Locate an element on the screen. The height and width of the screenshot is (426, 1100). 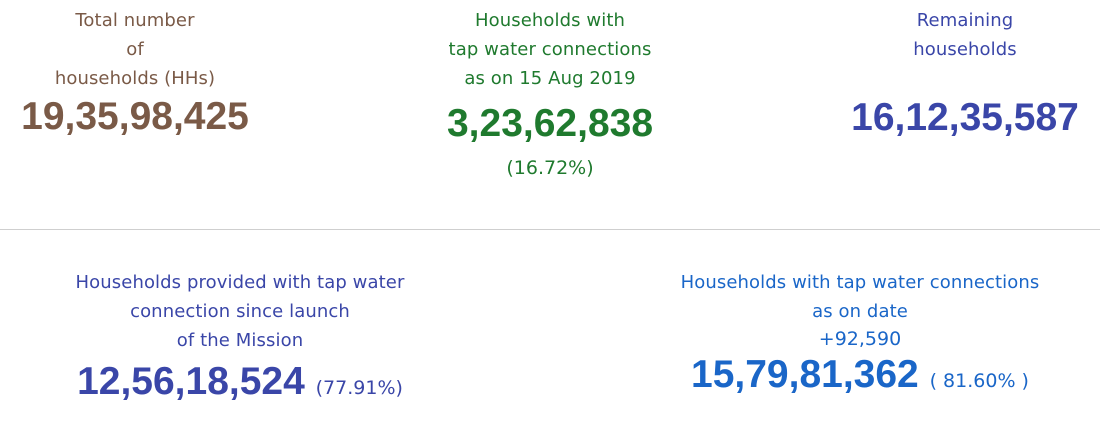
remaining-households-stat: Remaining households 16,12,35,587 is located at coordinates (965, 73).